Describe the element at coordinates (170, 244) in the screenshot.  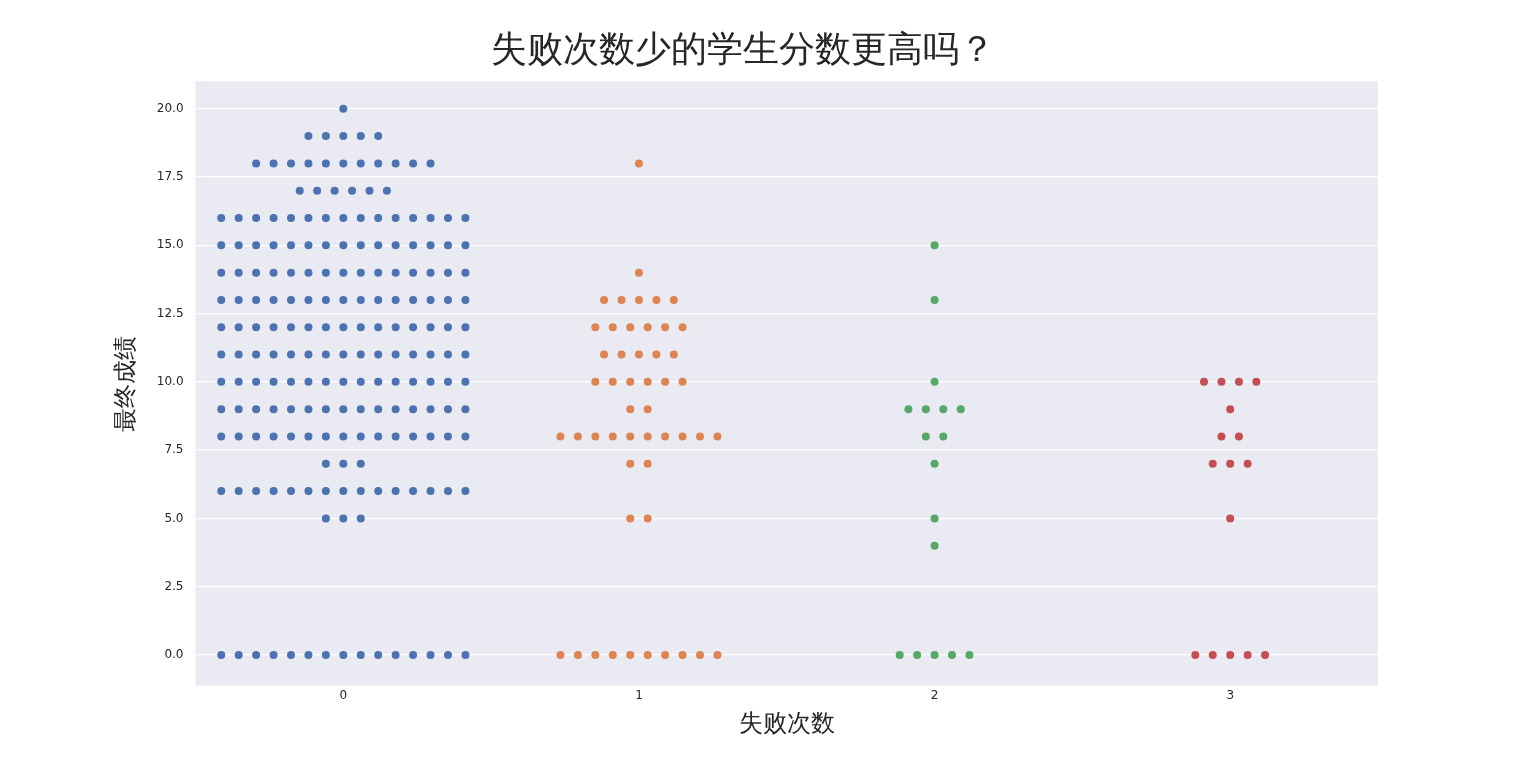
I see `y-tick-label: 15.0` at that location.